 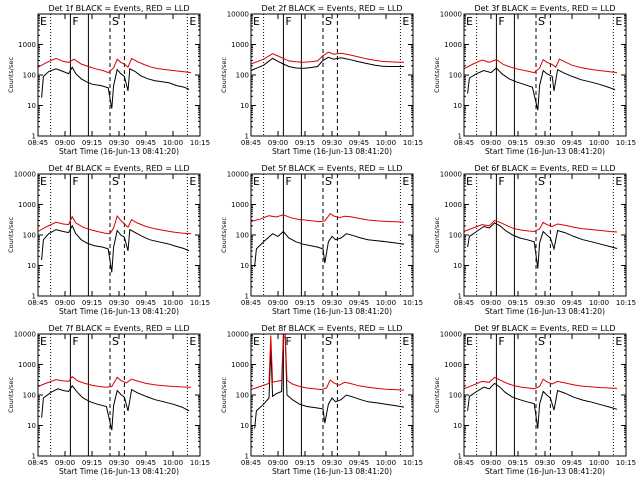 What do you see at coordinates (118, 328) in the screenshot?
I see `panel-title: Det 7f BLACK = Events, RED = LLD` at bounding box center [118, 328].